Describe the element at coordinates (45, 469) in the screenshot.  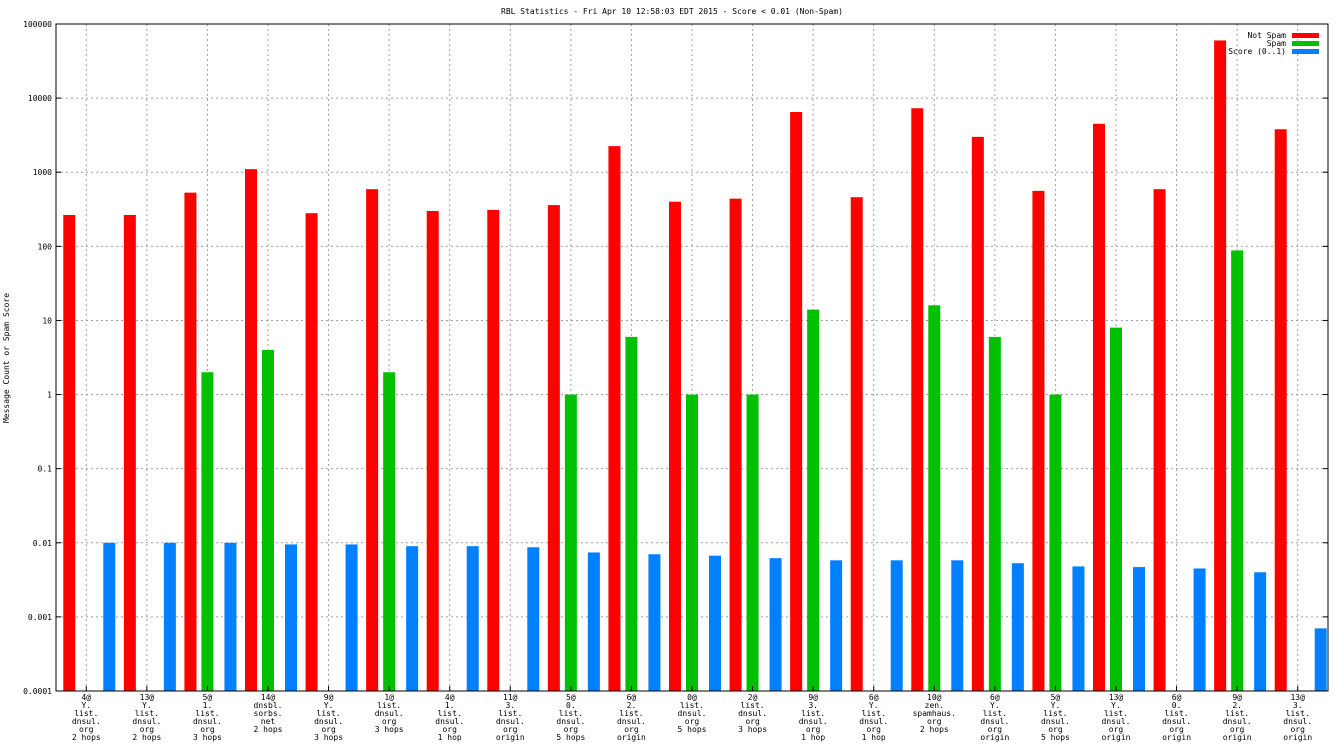
I see `y-tick-label: 0.1` at that location.